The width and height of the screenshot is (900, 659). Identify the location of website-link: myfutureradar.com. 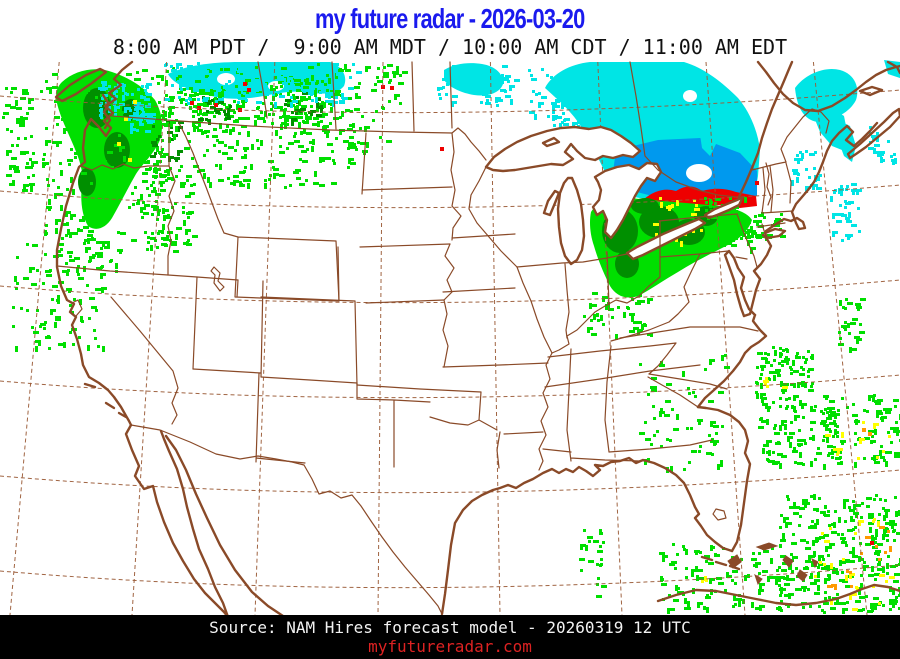
(450, 646).